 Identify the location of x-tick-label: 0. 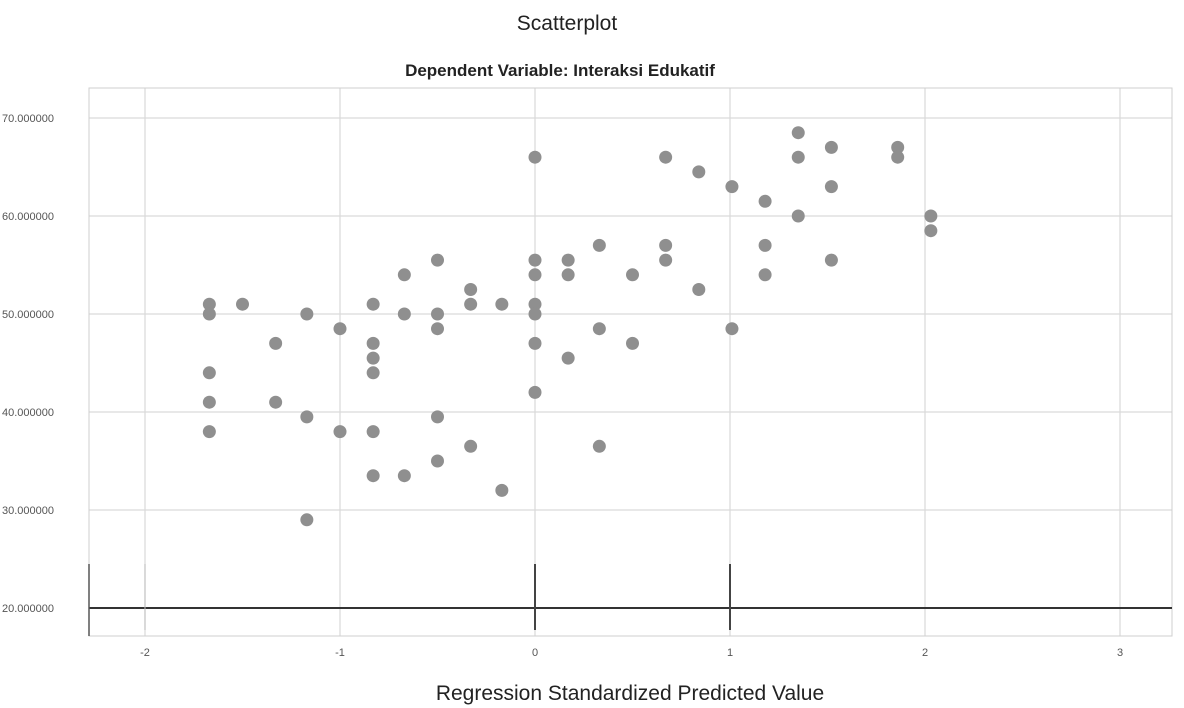
(535, 653).